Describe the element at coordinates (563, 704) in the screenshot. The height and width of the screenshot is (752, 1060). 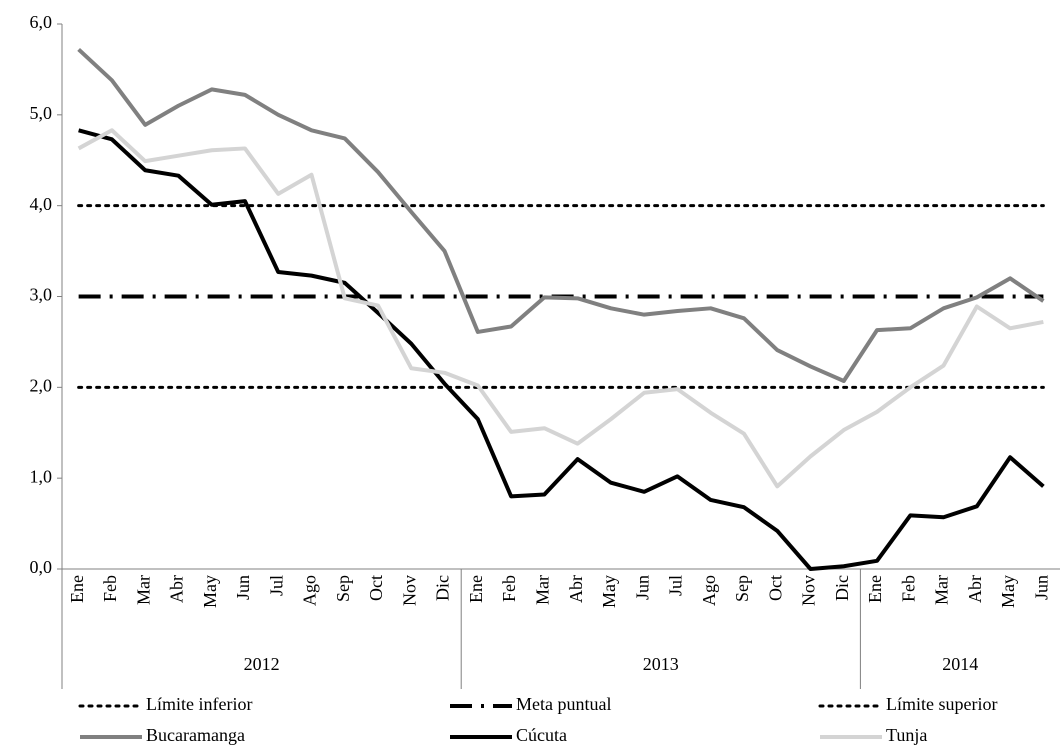
I see `legend-label: Meta puntual` at that location.